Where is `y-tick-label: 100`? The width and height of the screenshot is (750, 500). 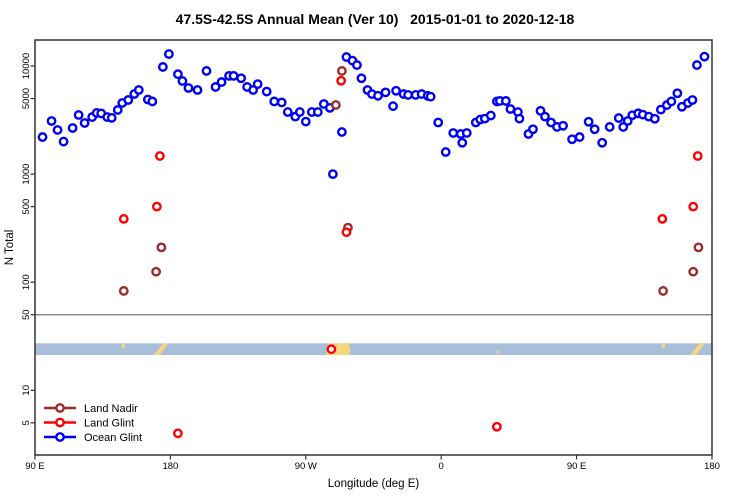
y-tick-label: 100 is located at coordinates (26, 282).